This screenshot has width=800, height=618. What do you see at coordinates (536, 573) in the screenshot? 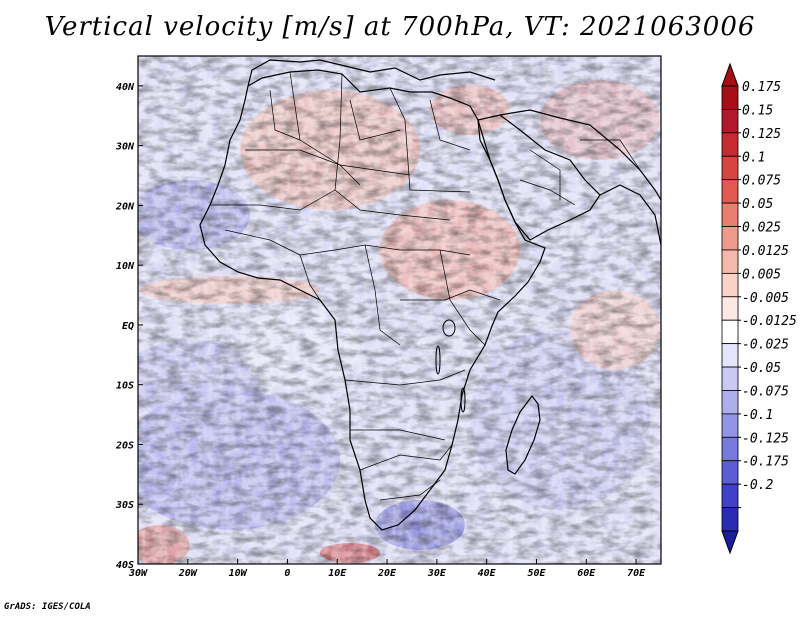
I see `lon-tick-label: 50E` at bounding box center [536, 573].